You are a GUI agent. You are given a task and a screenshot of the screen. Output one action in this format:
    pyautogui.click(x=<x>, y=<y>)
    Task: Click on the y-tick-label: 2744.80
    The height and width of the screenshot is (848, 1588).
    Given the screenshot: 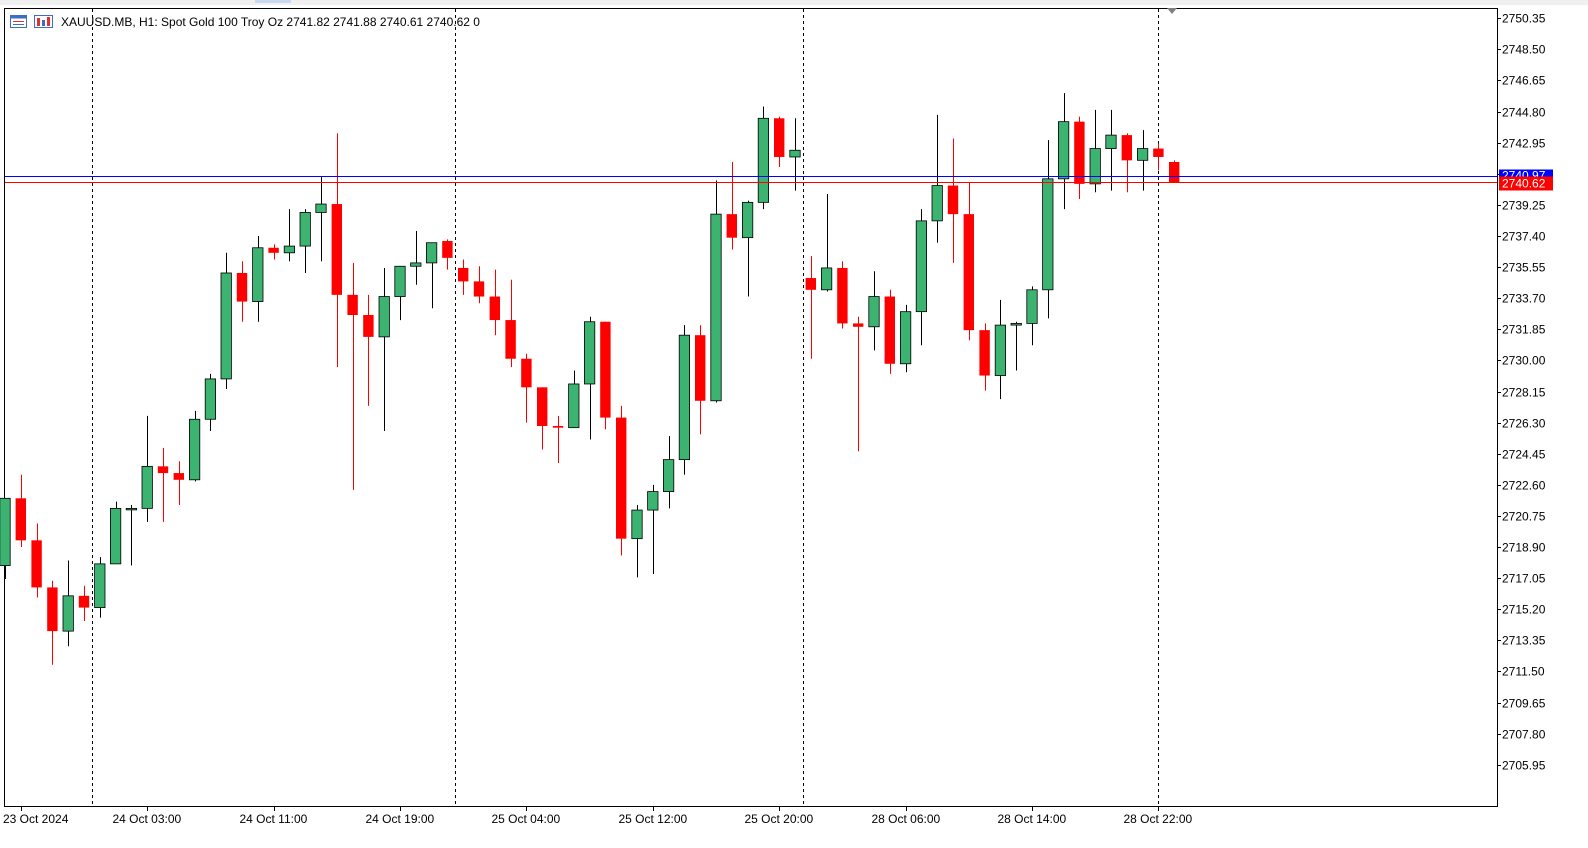 What is the action you would take?
    pyautogui.click(x=1524, y=113)
    